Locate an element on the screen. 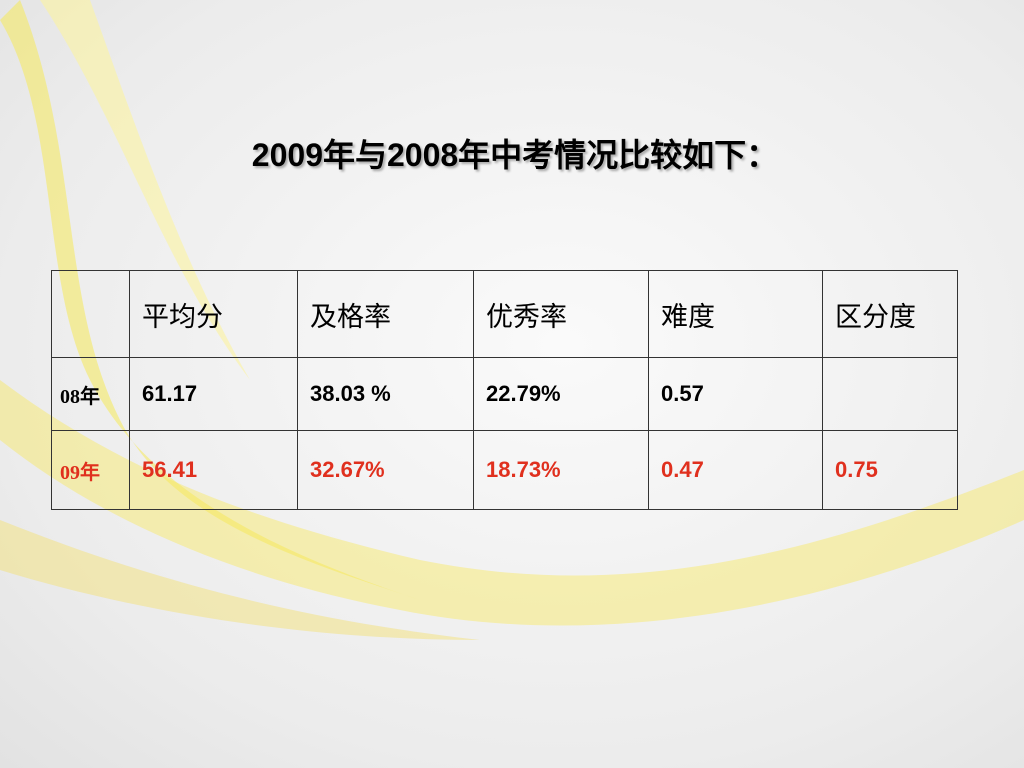 Image resolution: width=1024 pixels, height=768 pixels. data-cell: 22.79% is located at coordinates (561, 394).